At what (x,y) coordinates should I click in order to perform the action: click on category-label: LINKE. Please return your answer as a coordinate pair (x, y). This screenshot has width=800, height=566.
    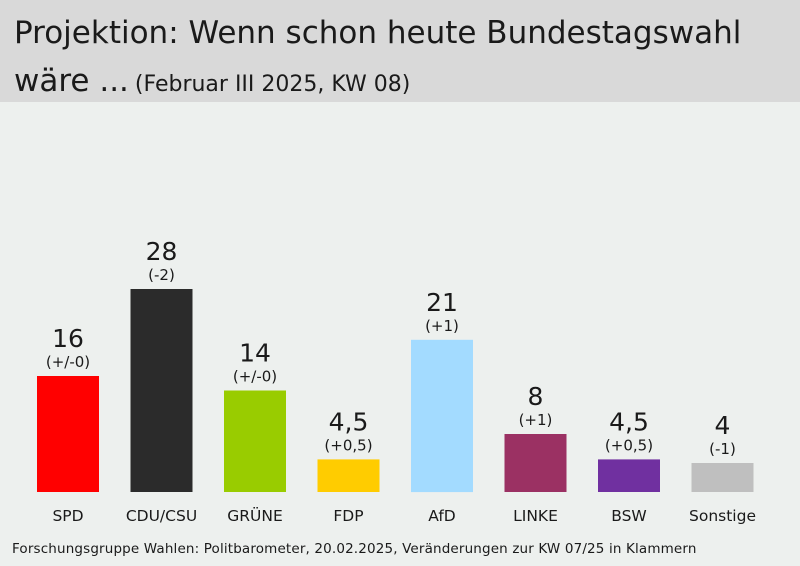
    Looking at the image, I should click on (535, 516).